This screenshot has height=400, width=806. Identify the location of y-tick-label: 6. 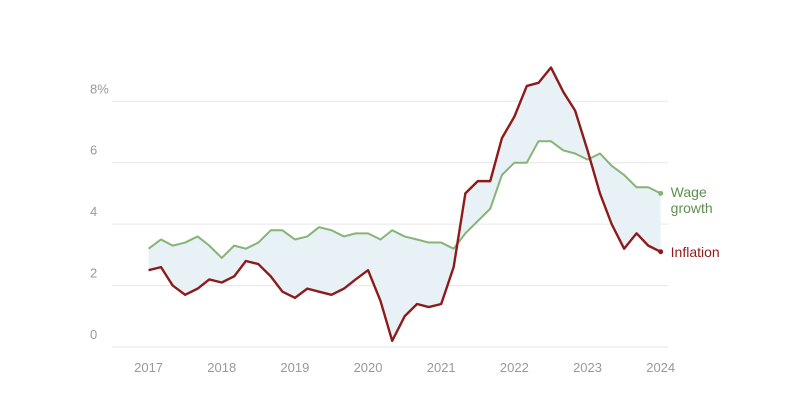
(93, 150).